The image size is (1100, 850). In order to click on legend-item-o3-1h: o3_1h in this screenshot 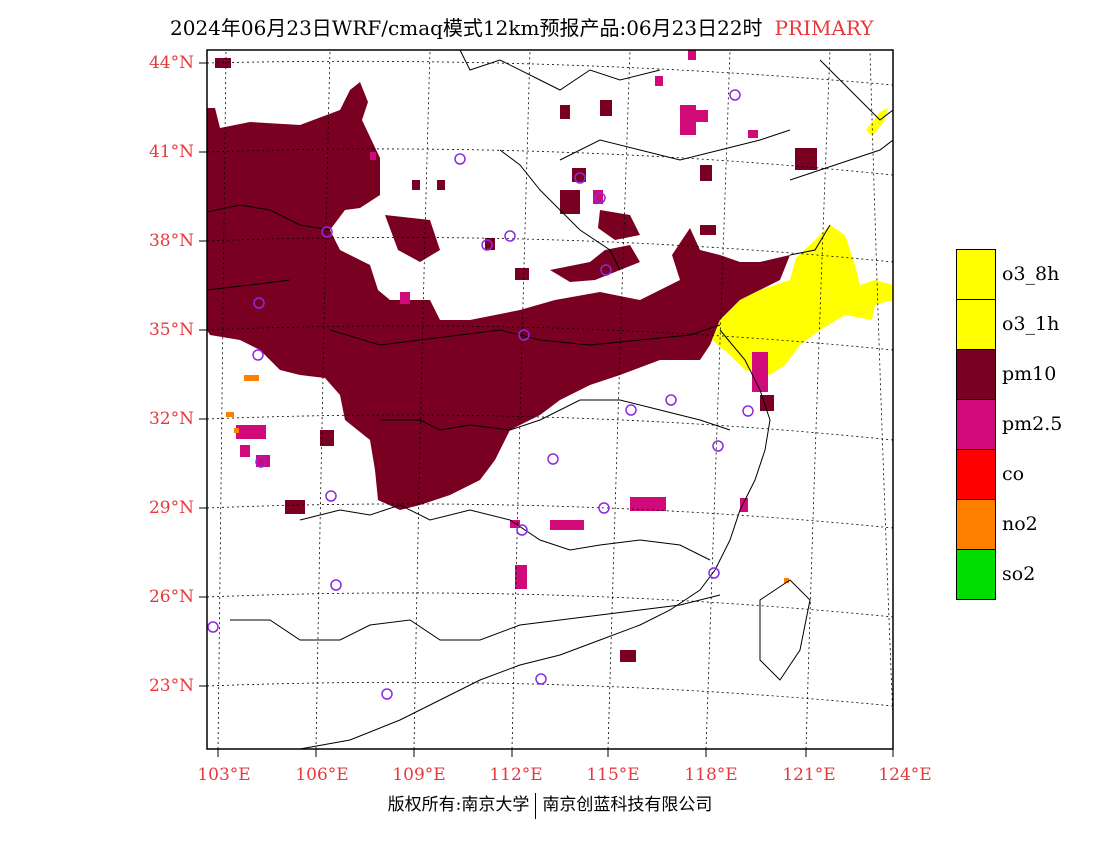, I will do `click(1026, 324)`.